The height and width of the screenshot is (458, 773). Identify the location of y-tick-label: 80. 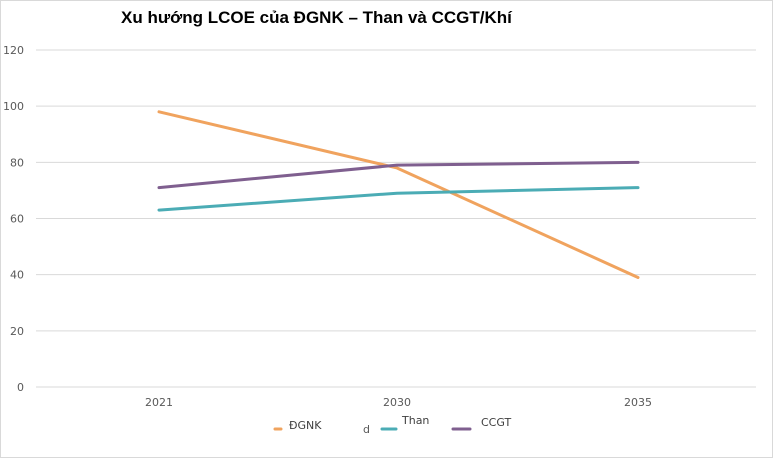
(17, 162).